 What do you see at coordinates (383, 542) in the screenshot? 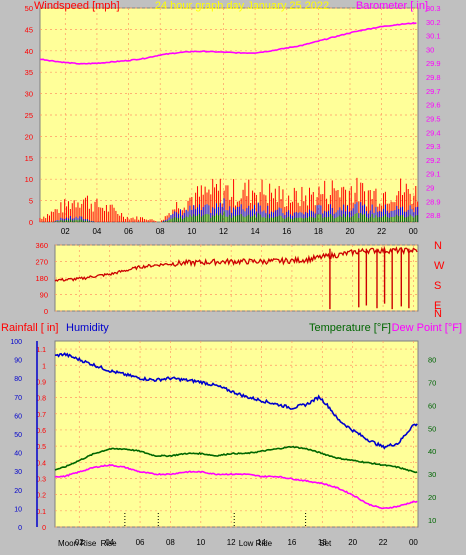
I see `x-axis-tick: 22` at bounding box center [383, 542].